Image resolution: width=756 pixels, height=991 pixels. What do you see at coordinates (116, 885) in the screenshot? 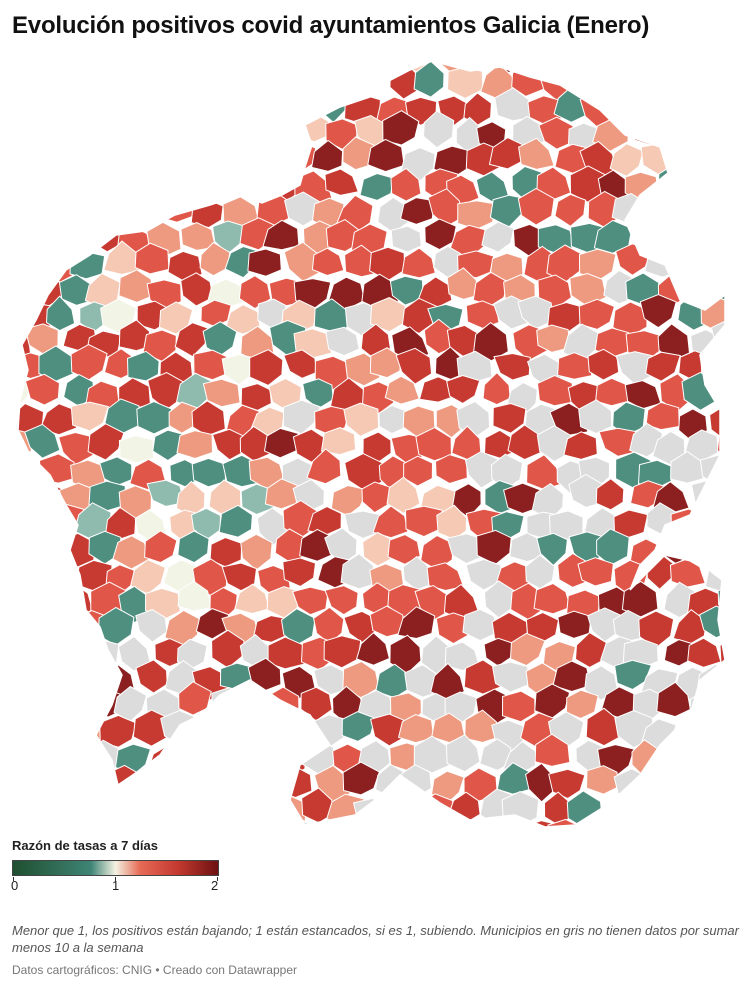
I see `legend-label-1: 1` at bounding box center [116, 885].